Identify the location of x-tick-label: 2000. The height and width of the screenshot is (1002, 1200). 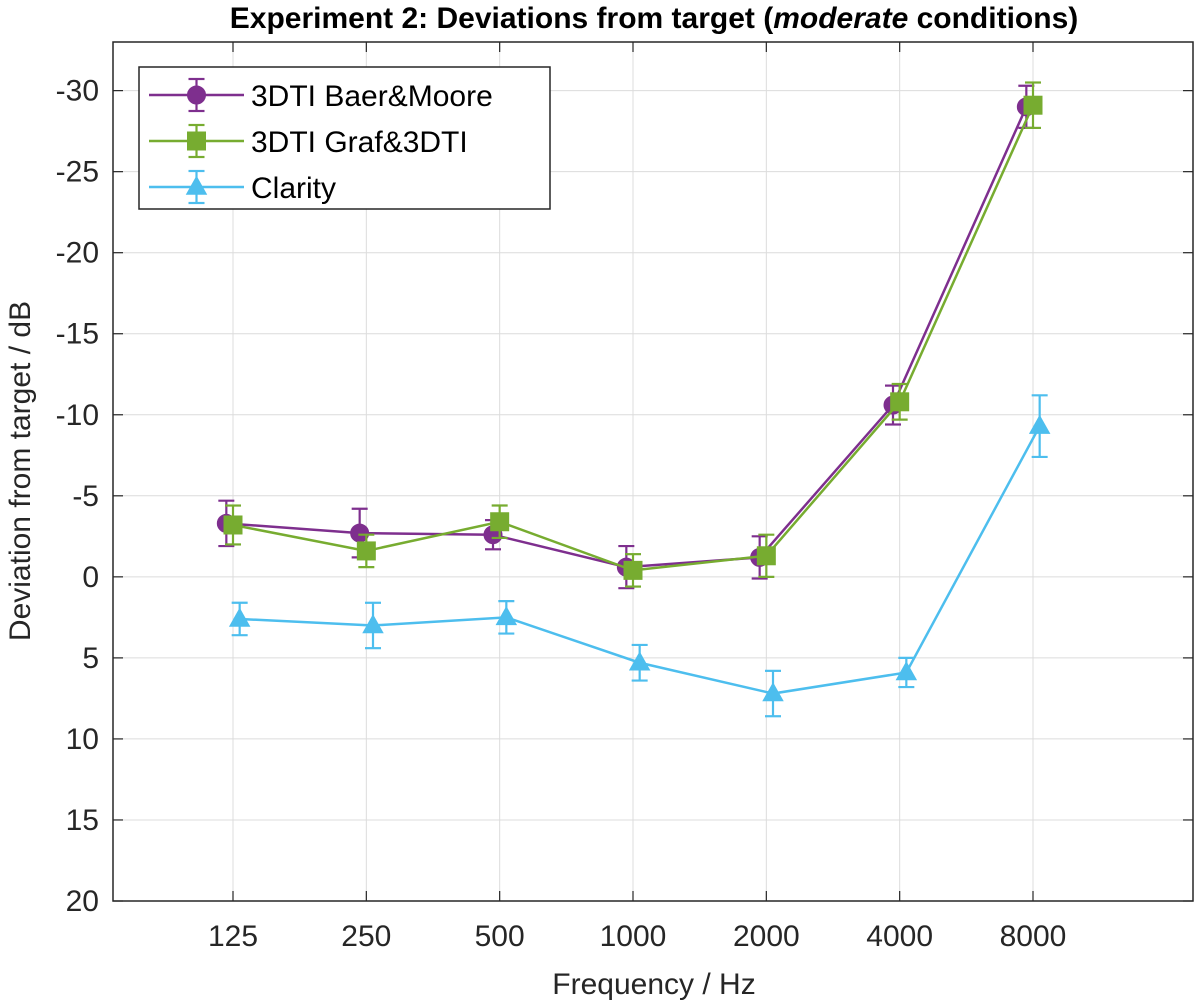
(766, 936).